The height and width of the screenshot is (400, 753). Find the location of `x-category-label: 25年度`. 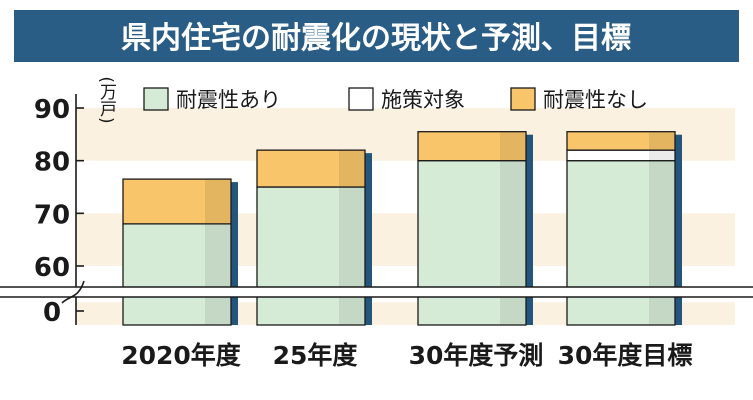

x-category-label: 25年度 is located at coordinates (315, 355).